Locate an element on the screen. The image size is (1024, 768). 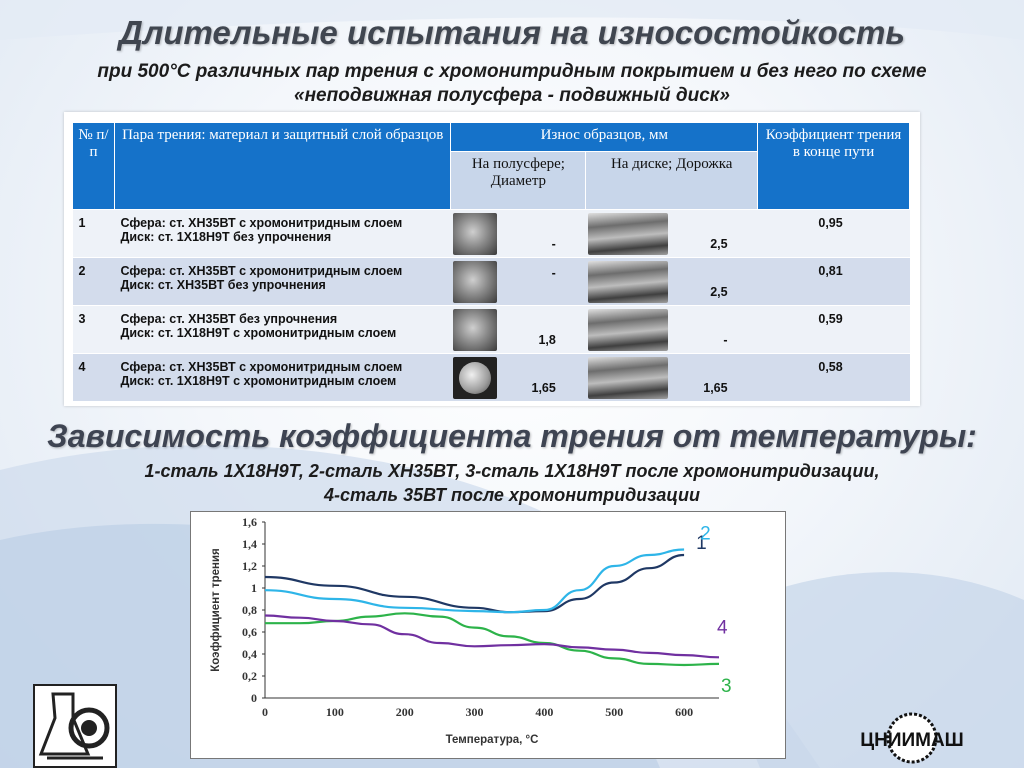
cniimash-logo-text: ЦНИИМАШ is located at coordinates (912, 740).